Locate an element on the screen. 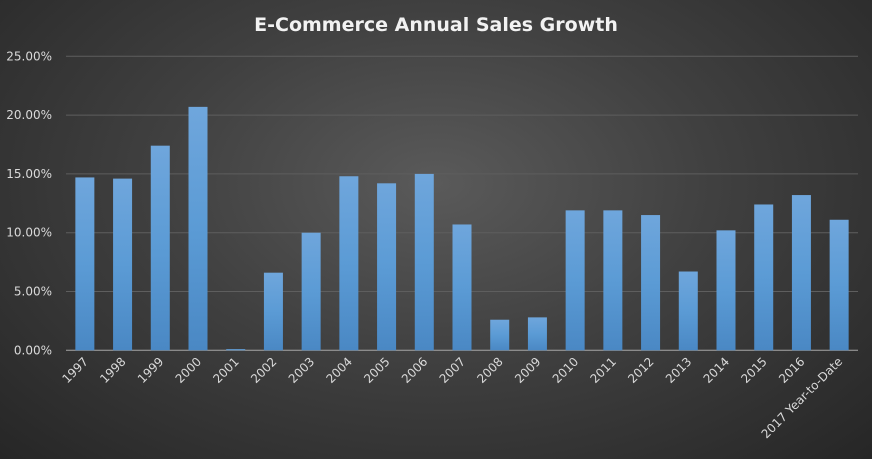 The image size is (872, 459). x-tick-label: 2014 is located at coordinates (716, 370).